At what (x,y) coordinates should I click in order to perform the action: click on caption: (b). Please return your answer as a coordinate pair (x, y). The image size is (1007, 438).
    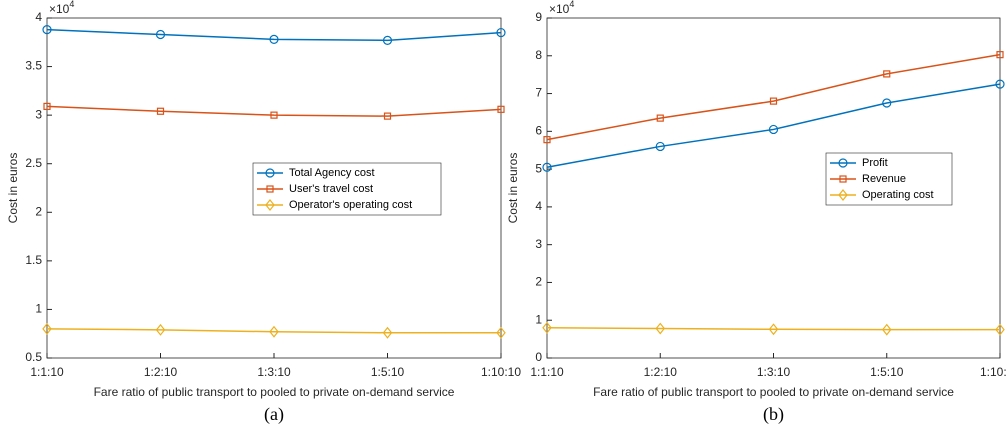
    Looking at the image, I should click on (773, 414).